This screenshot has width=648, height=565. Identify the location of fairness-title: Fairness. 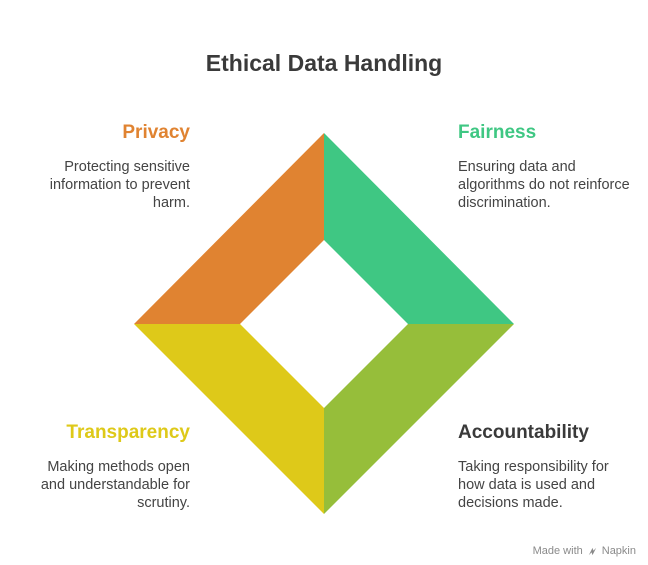
(497, 132).